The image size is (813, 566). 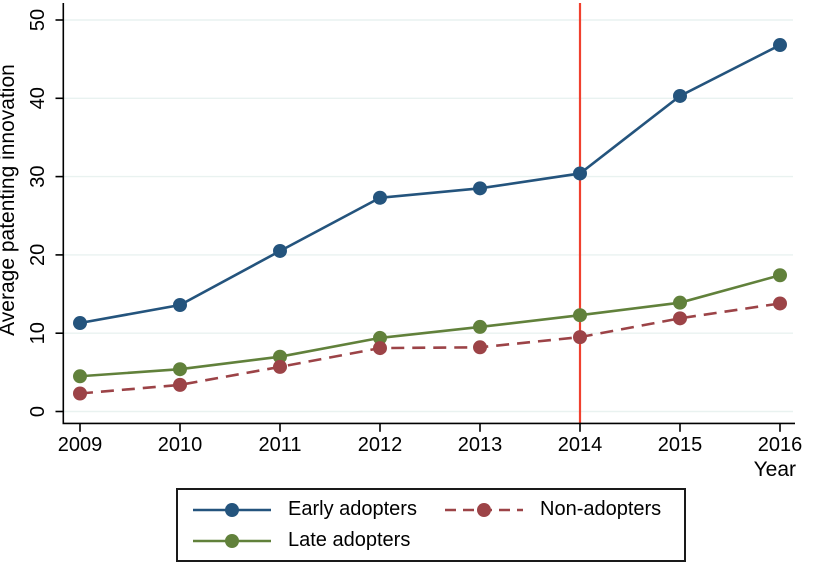 I want to click on y-tick-label-20: 20, so click(x=38, y=255).